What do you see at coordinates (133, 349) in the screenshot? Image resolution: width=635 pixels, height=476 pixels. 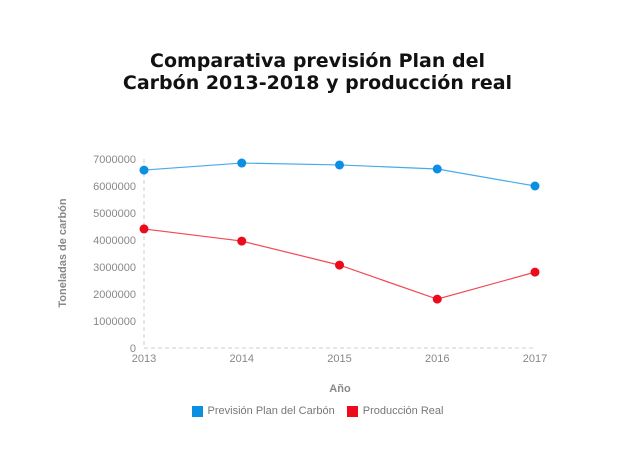 I see `y-tick-label: 0` at bounding box center [133, 349].